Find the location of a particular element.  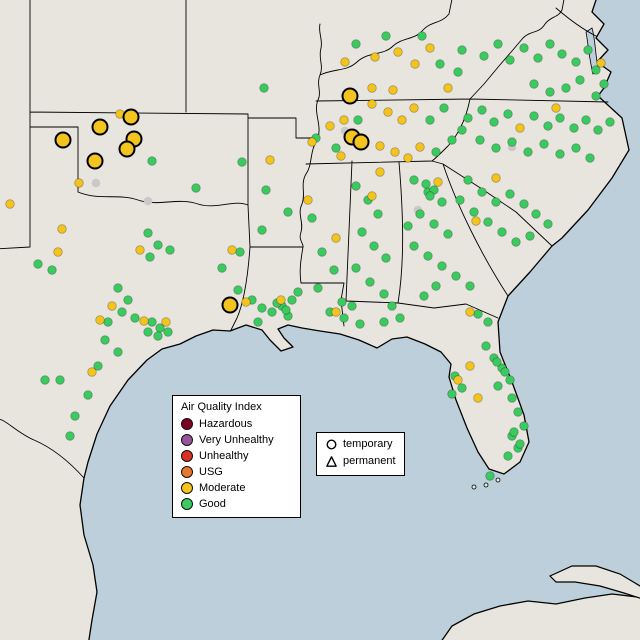

legend-item-good: Good is located at coordinates (236, 504).